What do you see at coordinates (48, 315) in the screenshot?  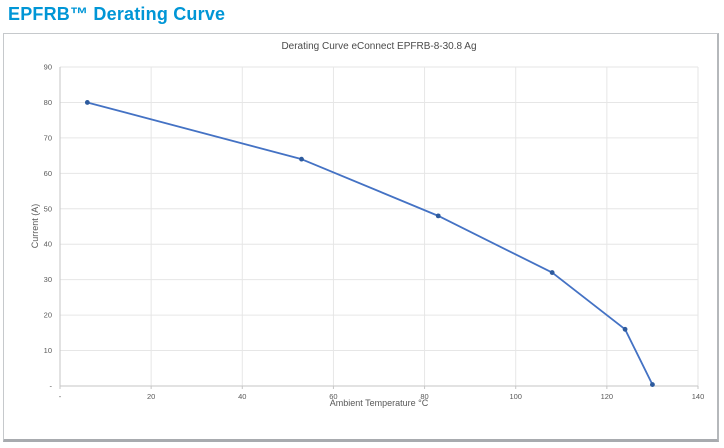 I see `y-tick-label: 20` at bounding box center [48, 315].